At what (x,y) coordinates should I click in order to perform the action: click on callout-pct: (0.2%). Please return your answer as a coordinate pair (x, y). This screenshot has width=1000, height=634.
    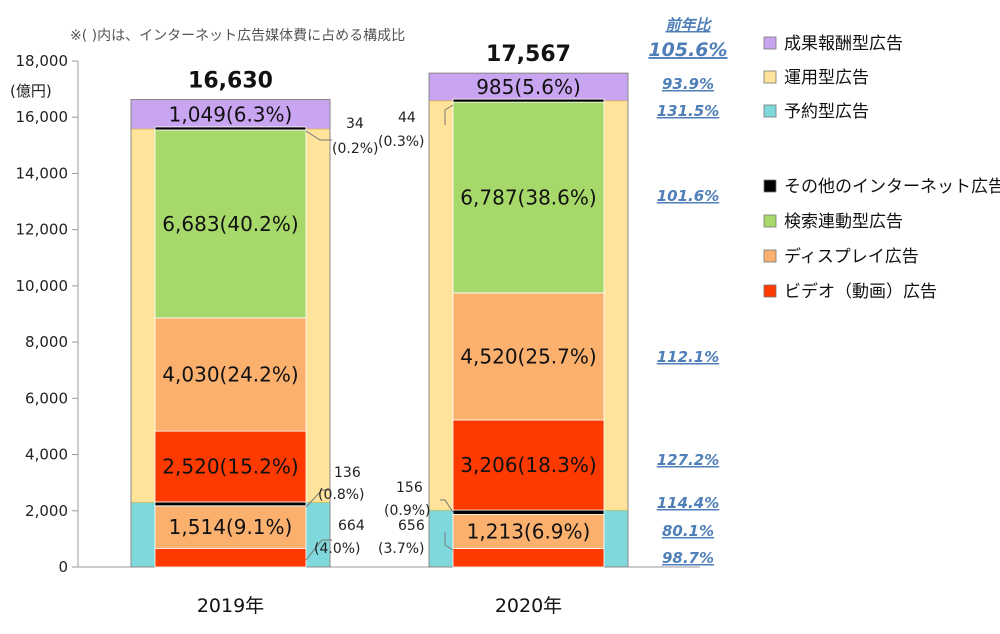
    Looking at the image, I should click on (355, 149).